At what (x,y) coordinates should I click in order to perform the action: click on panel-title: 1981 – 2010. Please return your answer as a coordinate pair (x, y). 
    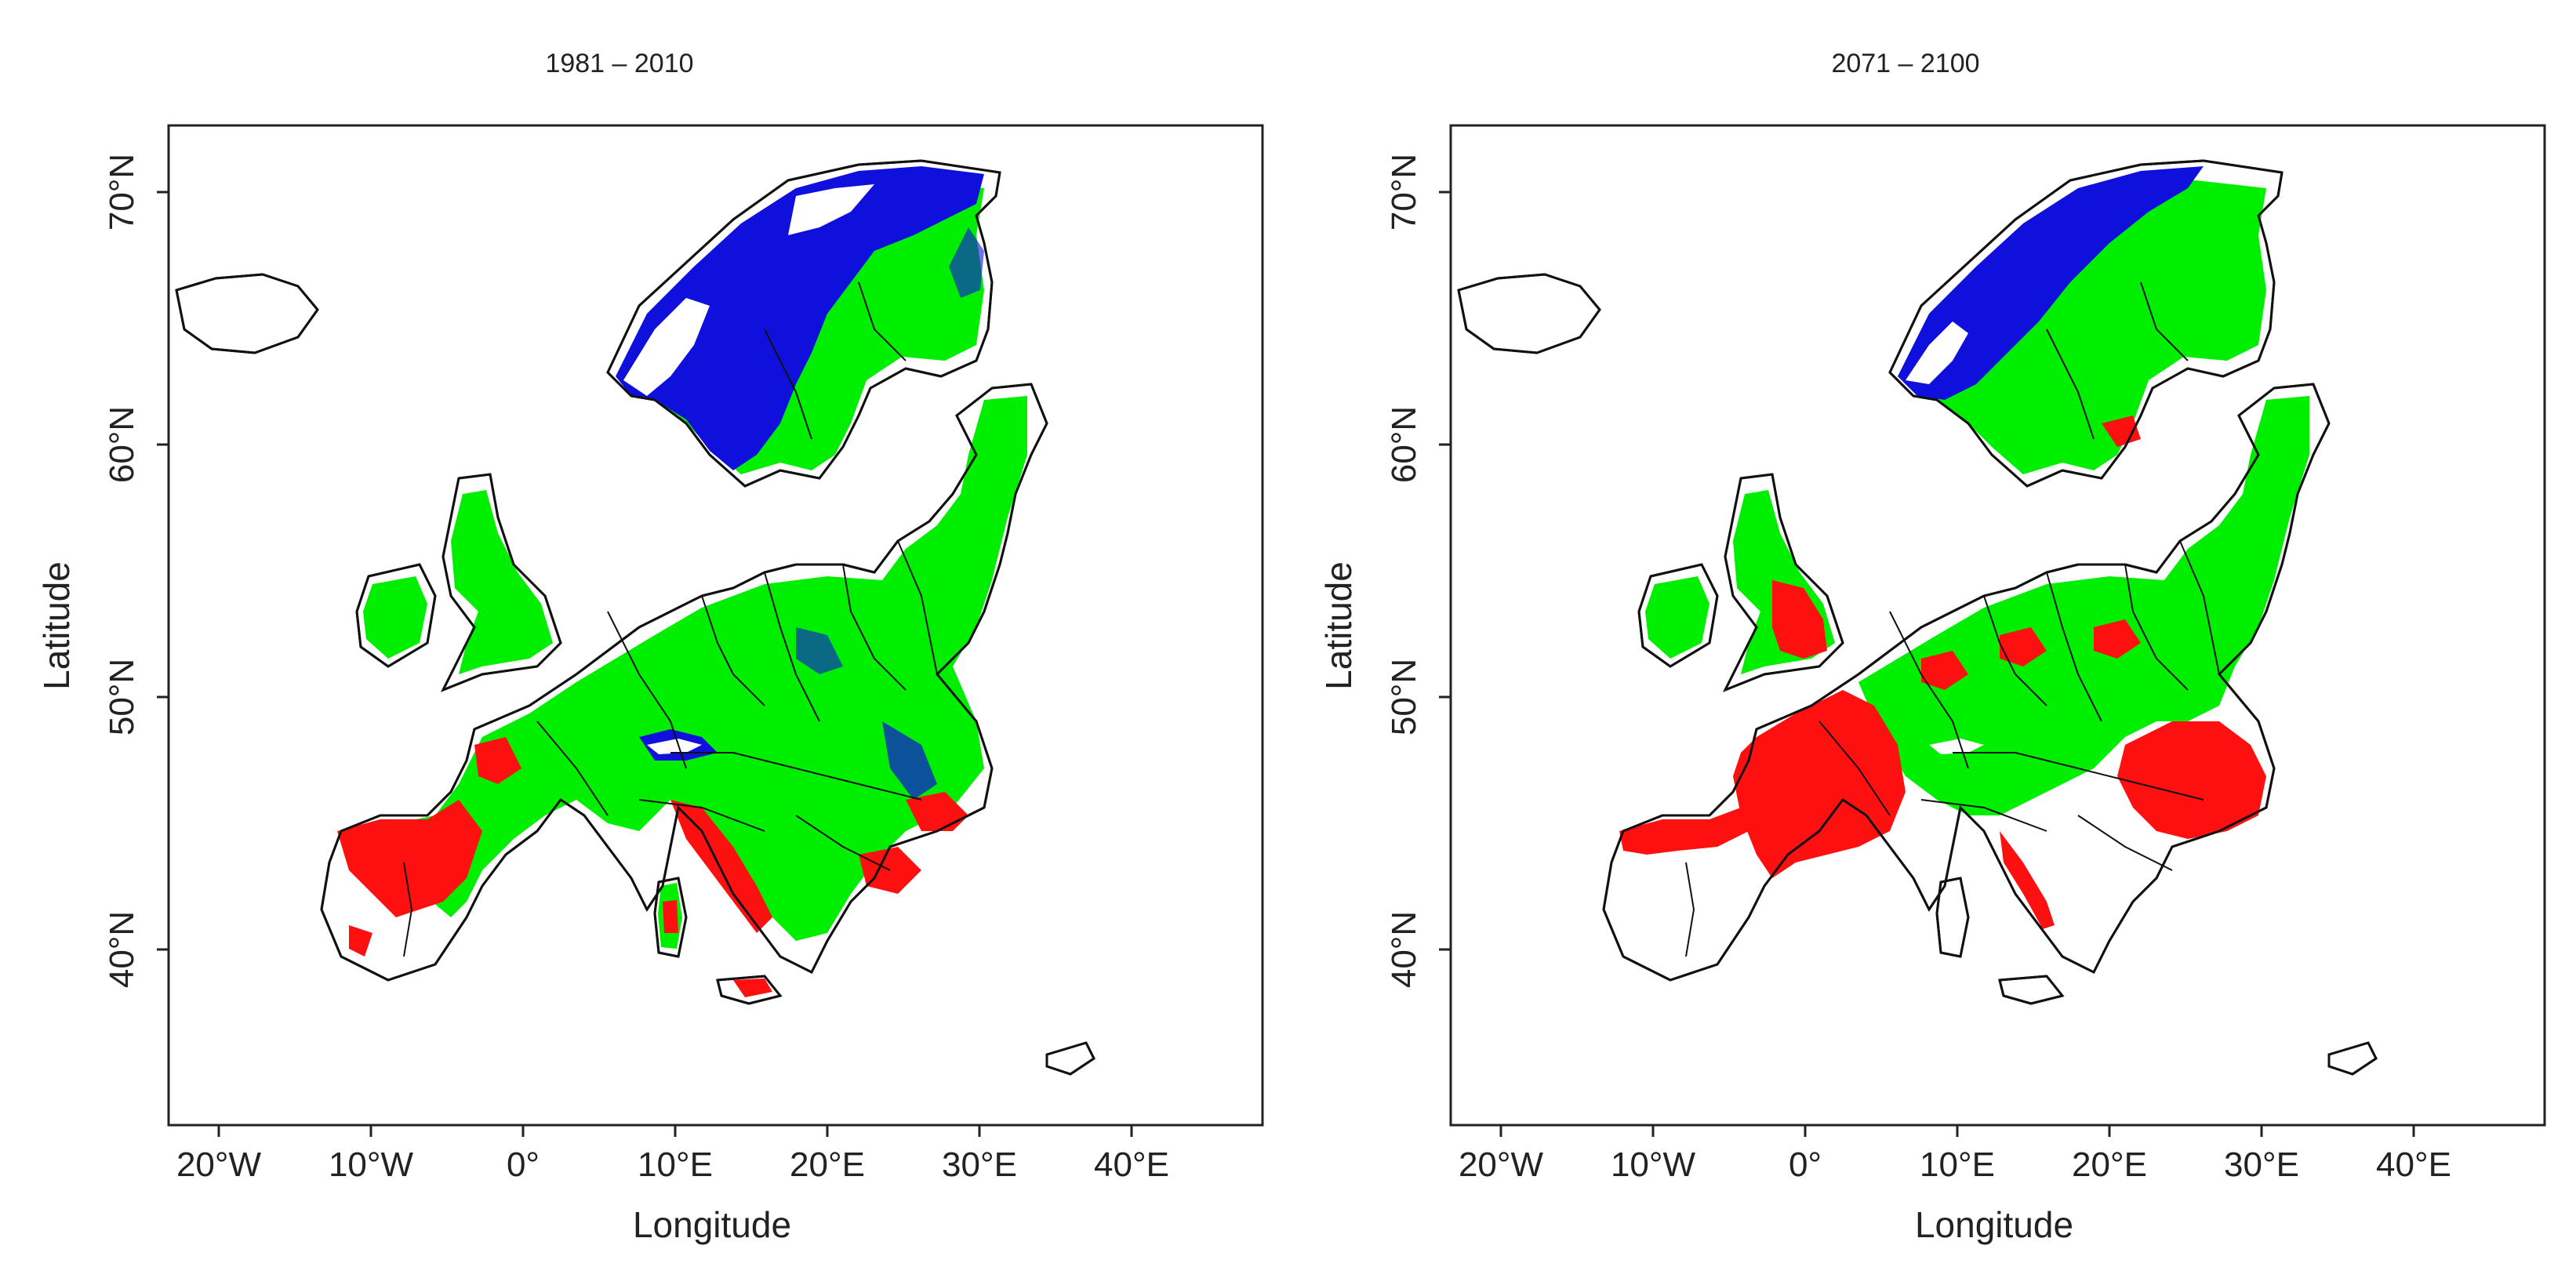
    Looking at the image, I should click on (619, 64).